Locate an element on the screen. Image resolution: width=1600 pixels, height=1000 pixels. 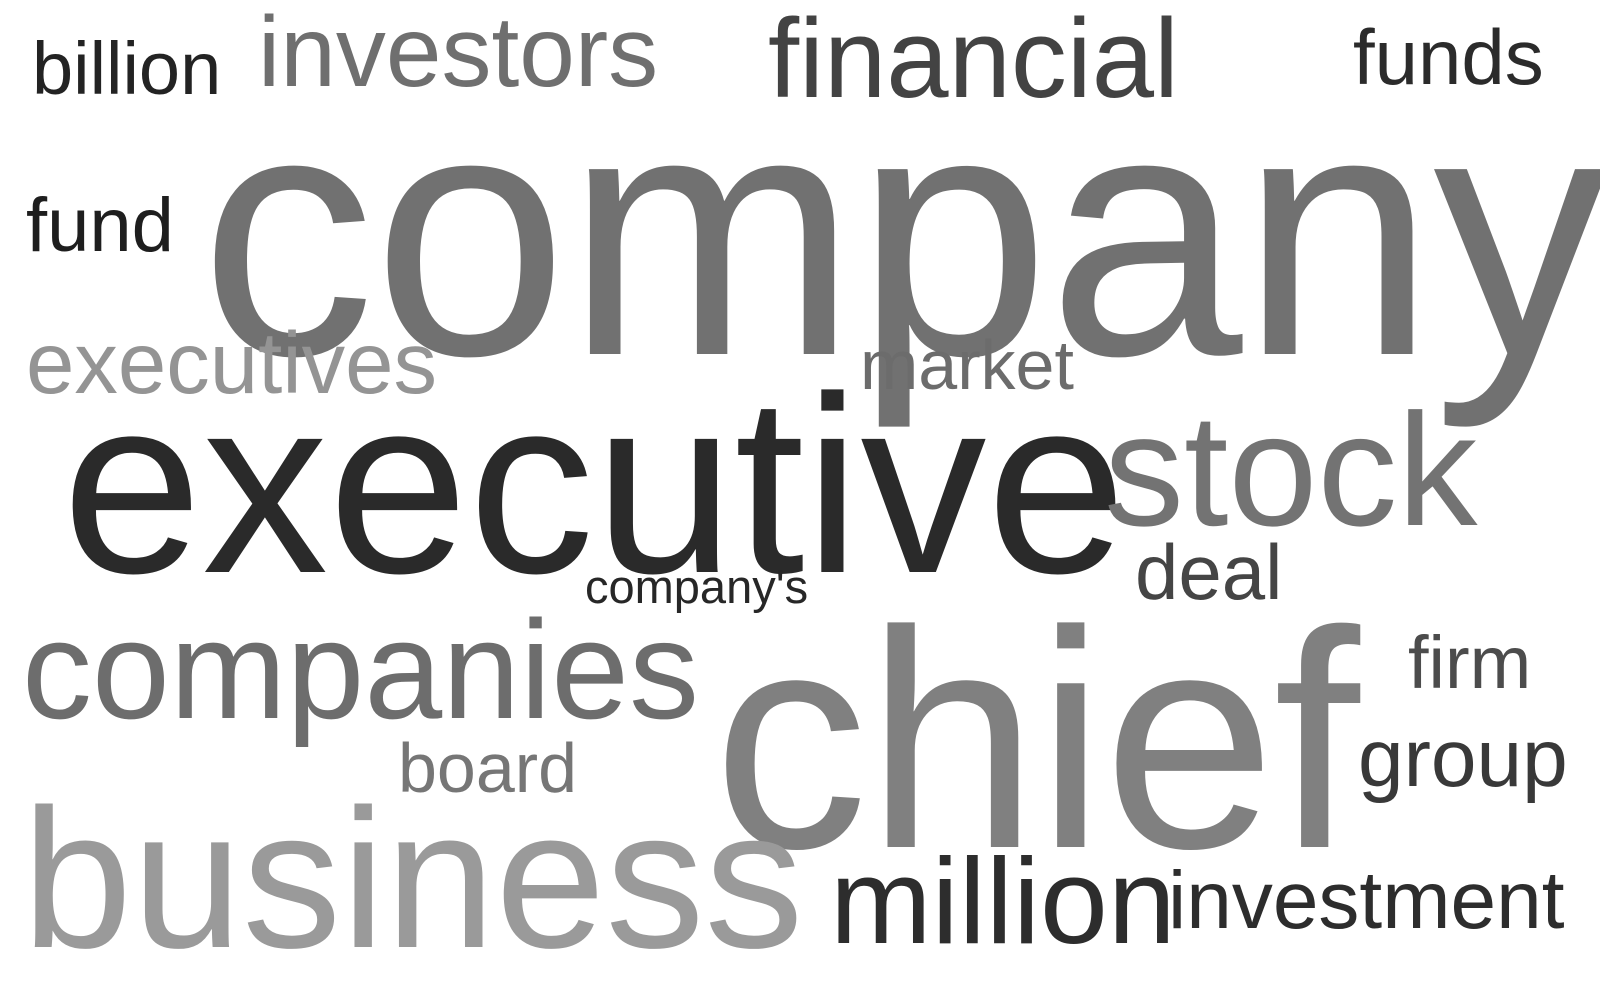
word-group: group is located at coordinates (1463, 758).